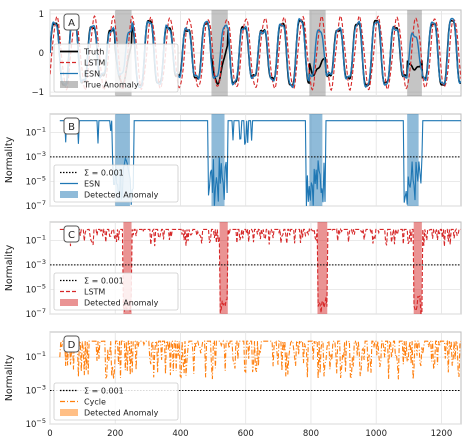 The image size is (473, 444). Describe the element at coordinates (180, 434) in the screenshot. I see `x-tick-label: 400` at that location.